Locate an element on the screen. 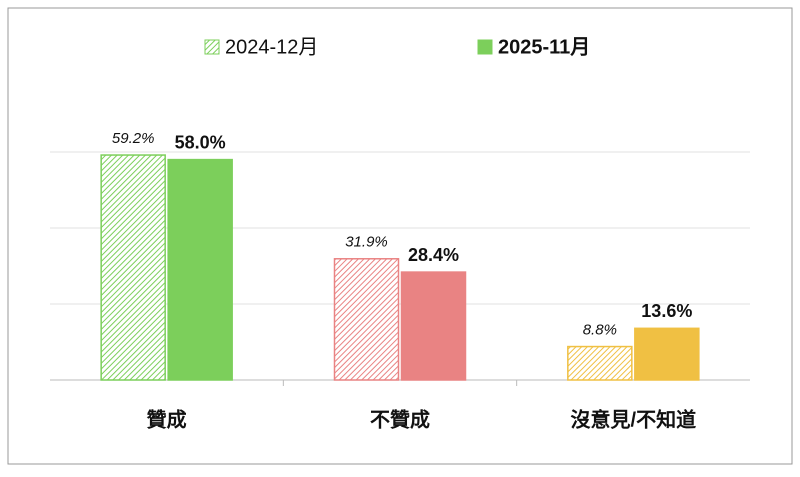 This screenshot has height=477, width=800. value-label: 59.2% is located at coordinates (133, 138).